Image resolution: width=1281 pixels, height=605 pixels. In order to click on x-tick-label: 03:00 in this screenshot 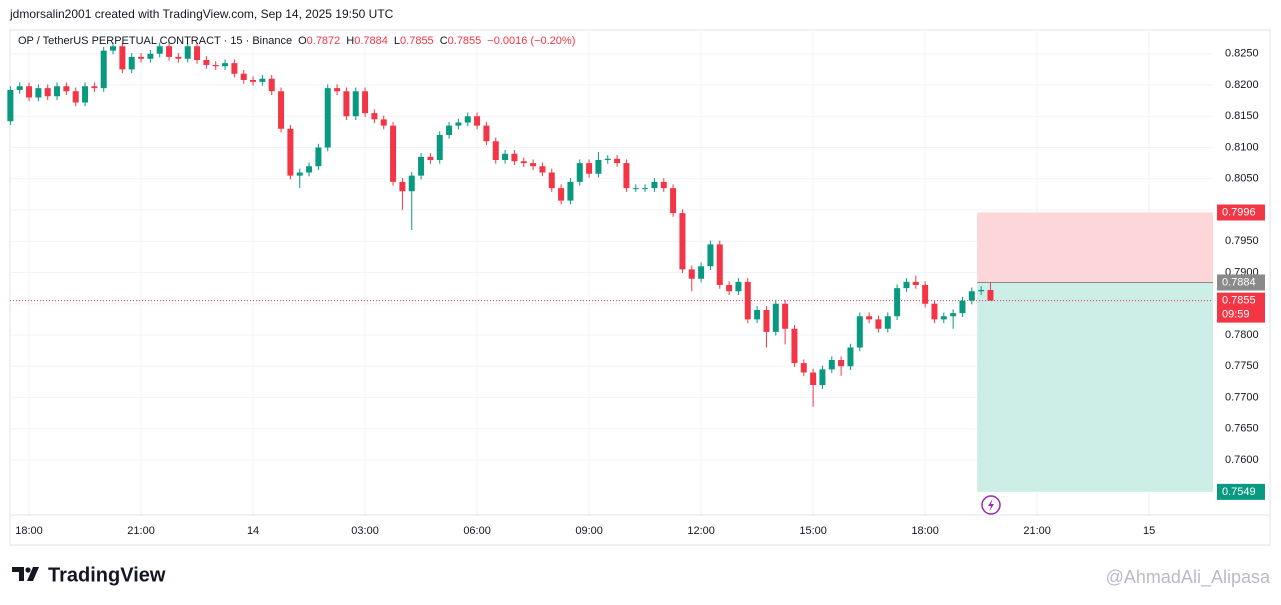, I will do `click(365, 531)`.